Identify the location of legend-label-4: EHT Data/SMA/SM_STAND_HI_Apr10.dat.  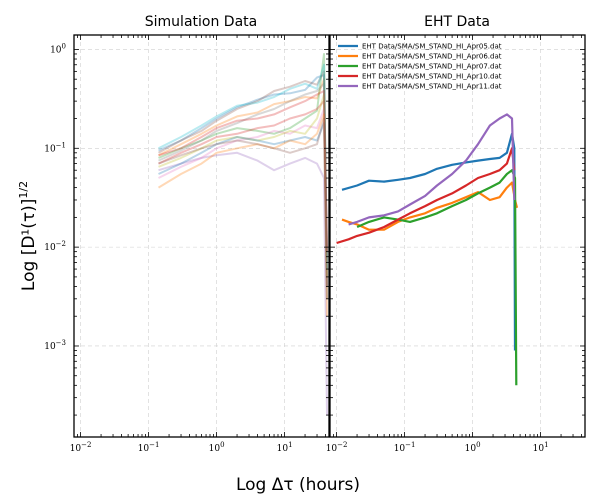
(432, 77).